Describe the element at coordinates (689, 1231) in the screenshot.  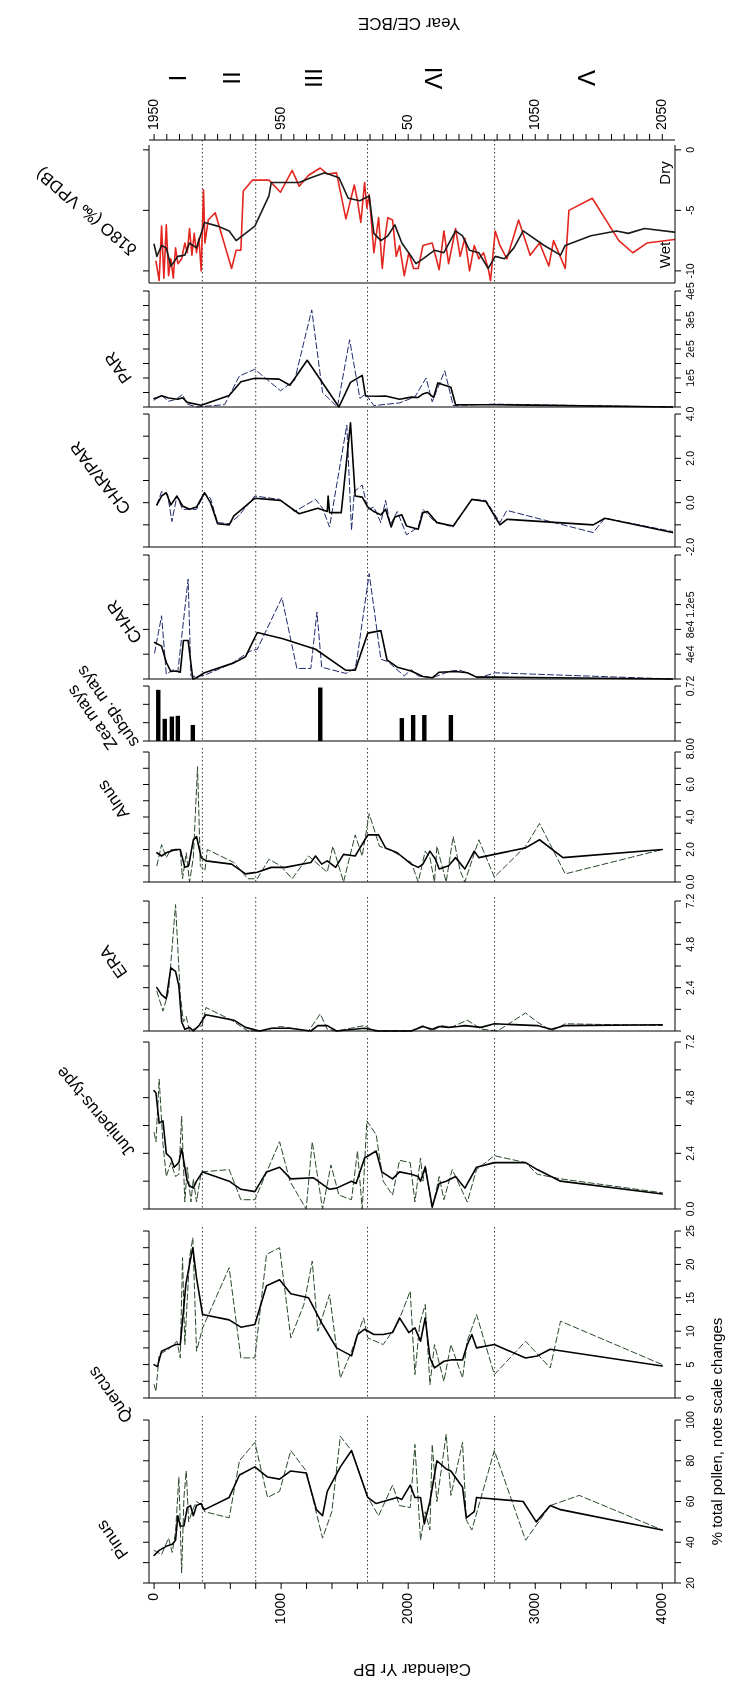
I see `y-tick-label: 25` at that location.